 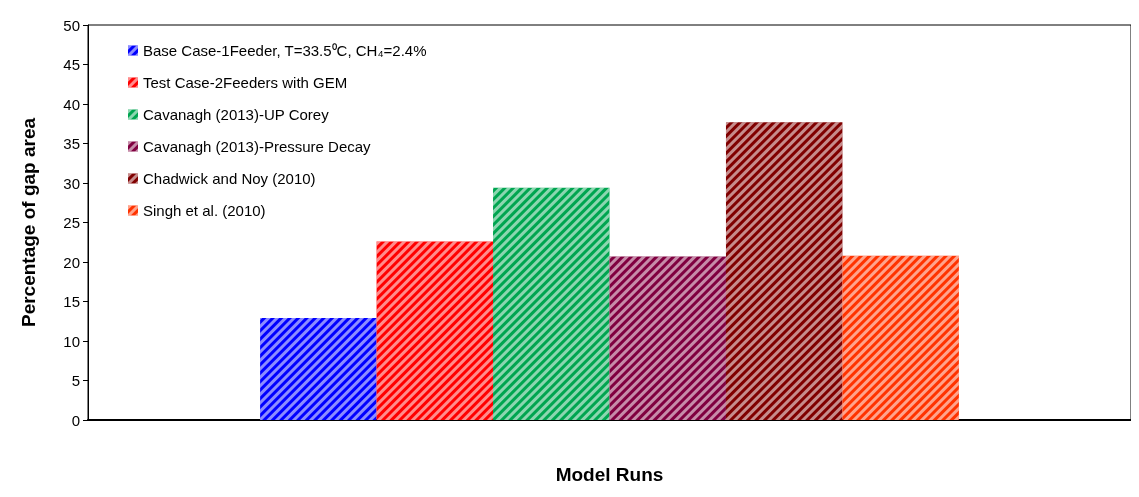 What do you see at coordinates (609, 474) in the screenshot?
I see `x-axis-title: Model Runs` at bounding box center [609, 474].